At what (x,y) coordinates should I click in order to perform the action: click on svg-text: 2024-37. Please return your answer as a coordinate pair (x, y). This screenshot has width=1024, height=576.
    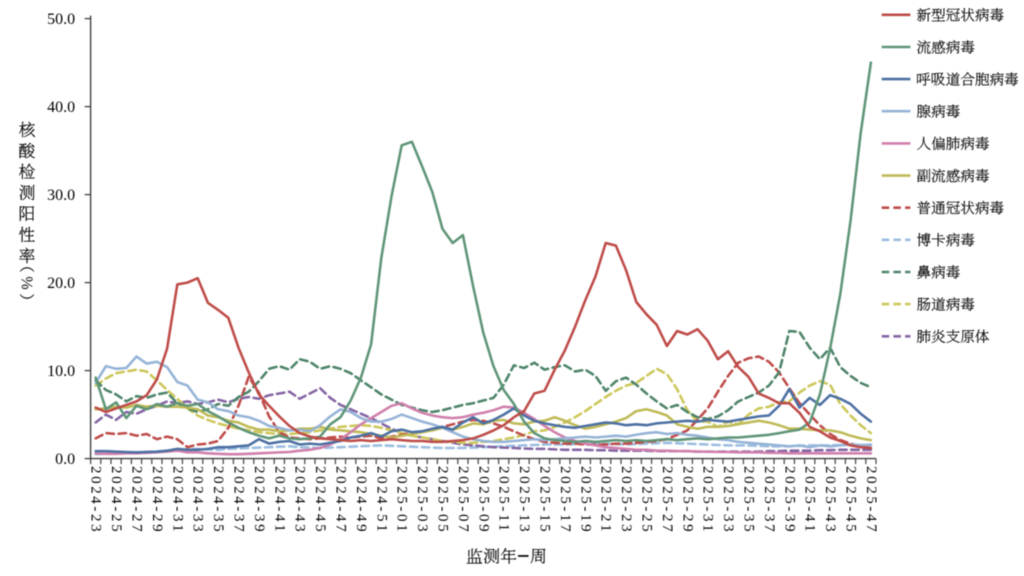
    Looking at the image, I should click on (239, 500).